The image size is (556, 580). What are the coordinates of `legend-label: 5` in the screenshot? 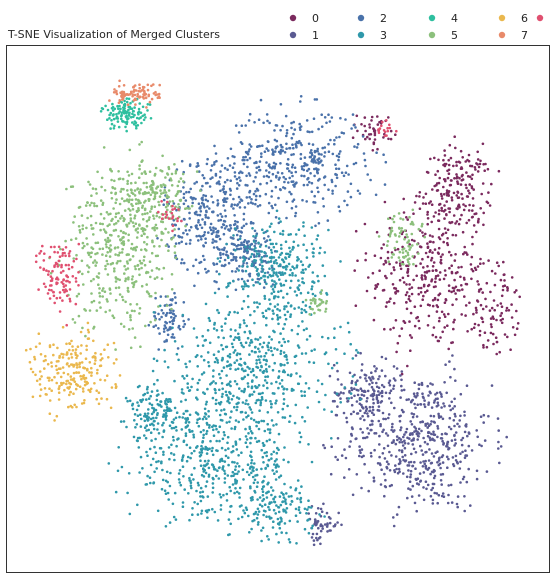 It's located at (454, 35).